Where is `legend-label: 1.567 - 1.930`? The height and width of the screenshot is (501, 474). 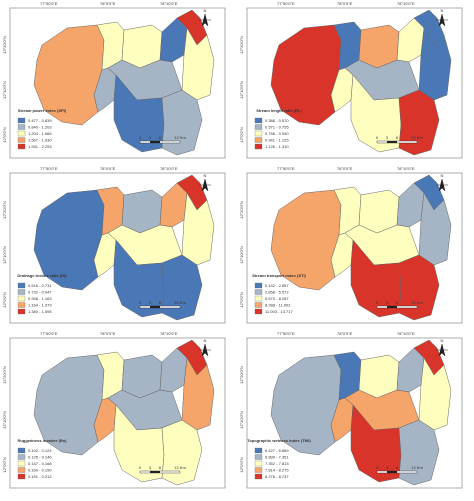 legend-label: 1.567 - 1.930 is located at coordinates (40, 140).